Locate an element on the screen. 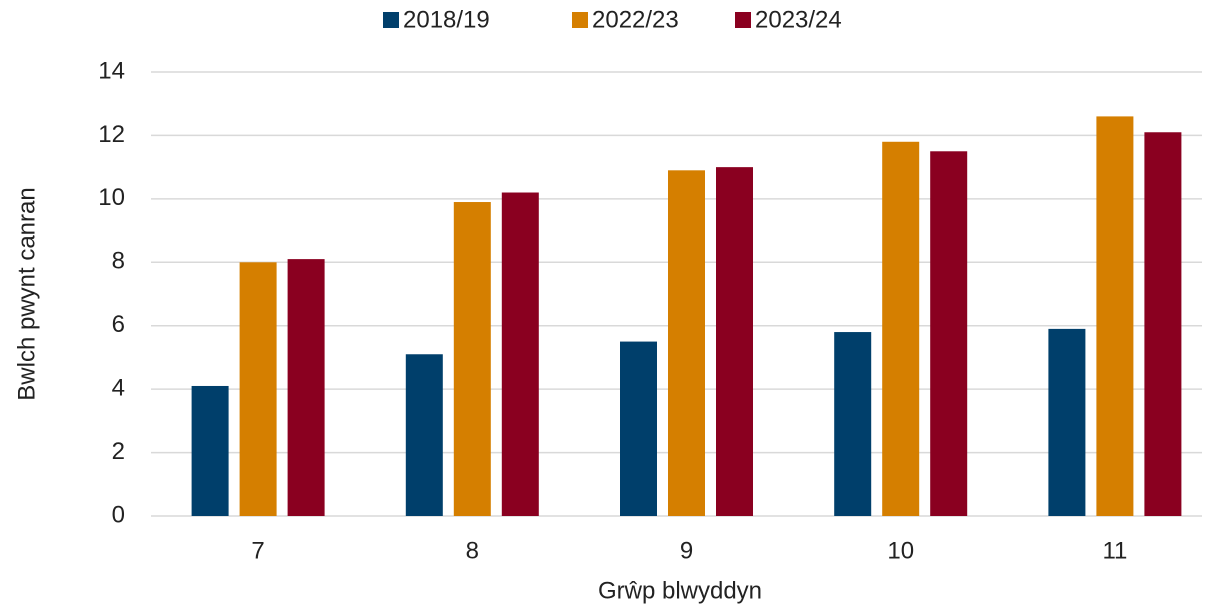  legend-label: 2022/23 is located at coordinates (635, 19).